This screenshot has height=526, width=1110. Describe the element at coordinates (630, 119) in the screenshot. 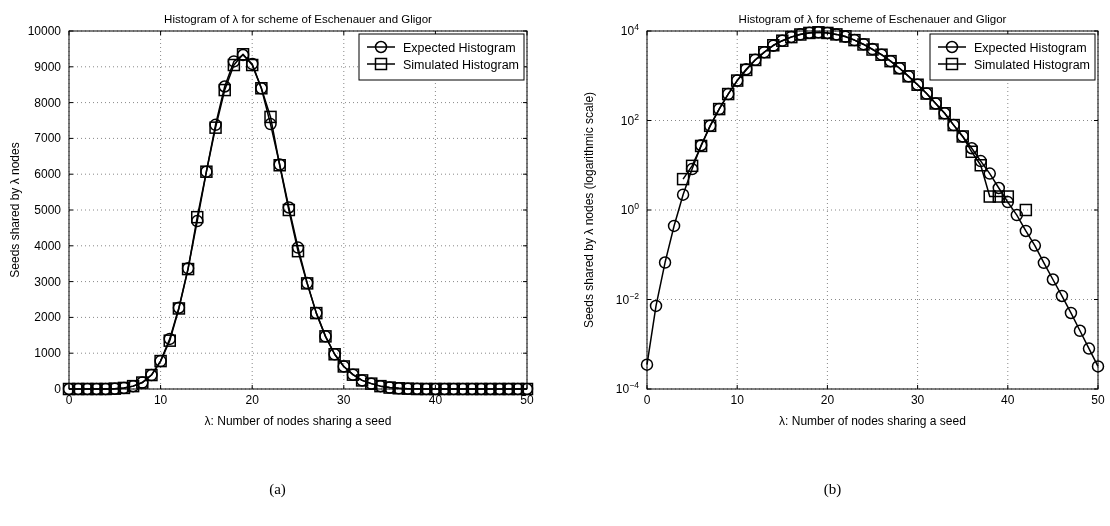

I see `y-tick-label: 10$^{2}$` at that location.